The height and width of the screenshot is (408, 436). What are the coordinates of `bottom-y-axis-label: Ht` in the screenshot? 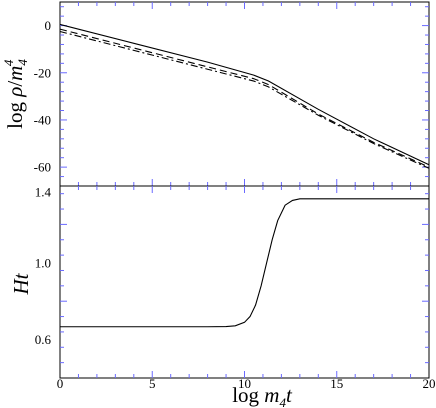 It's located at (21, 283).